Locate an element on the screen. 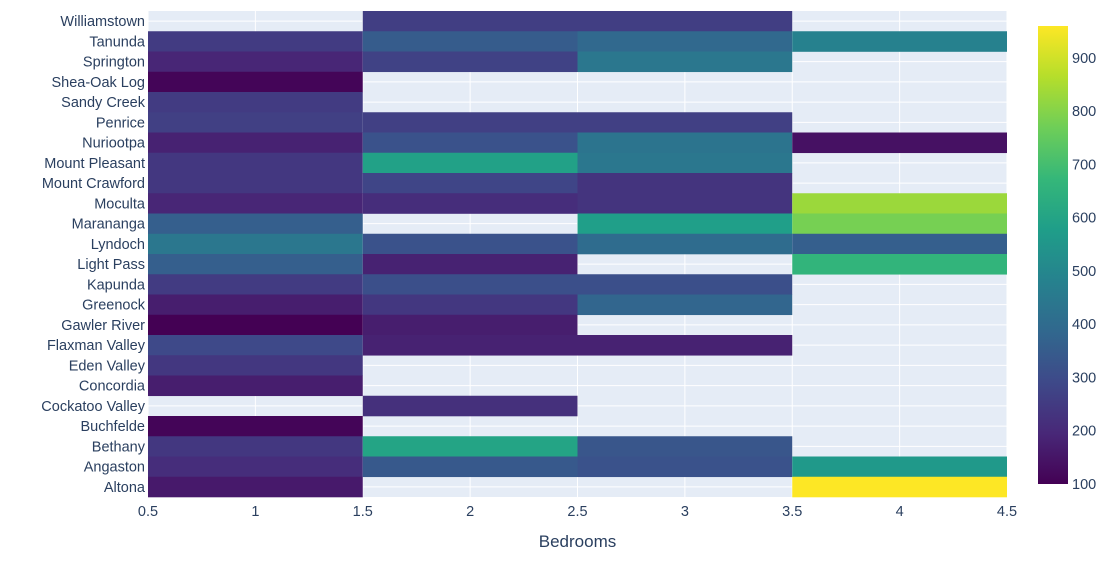  y-tick-label: Gawler River is located at coordinates (103, 326).